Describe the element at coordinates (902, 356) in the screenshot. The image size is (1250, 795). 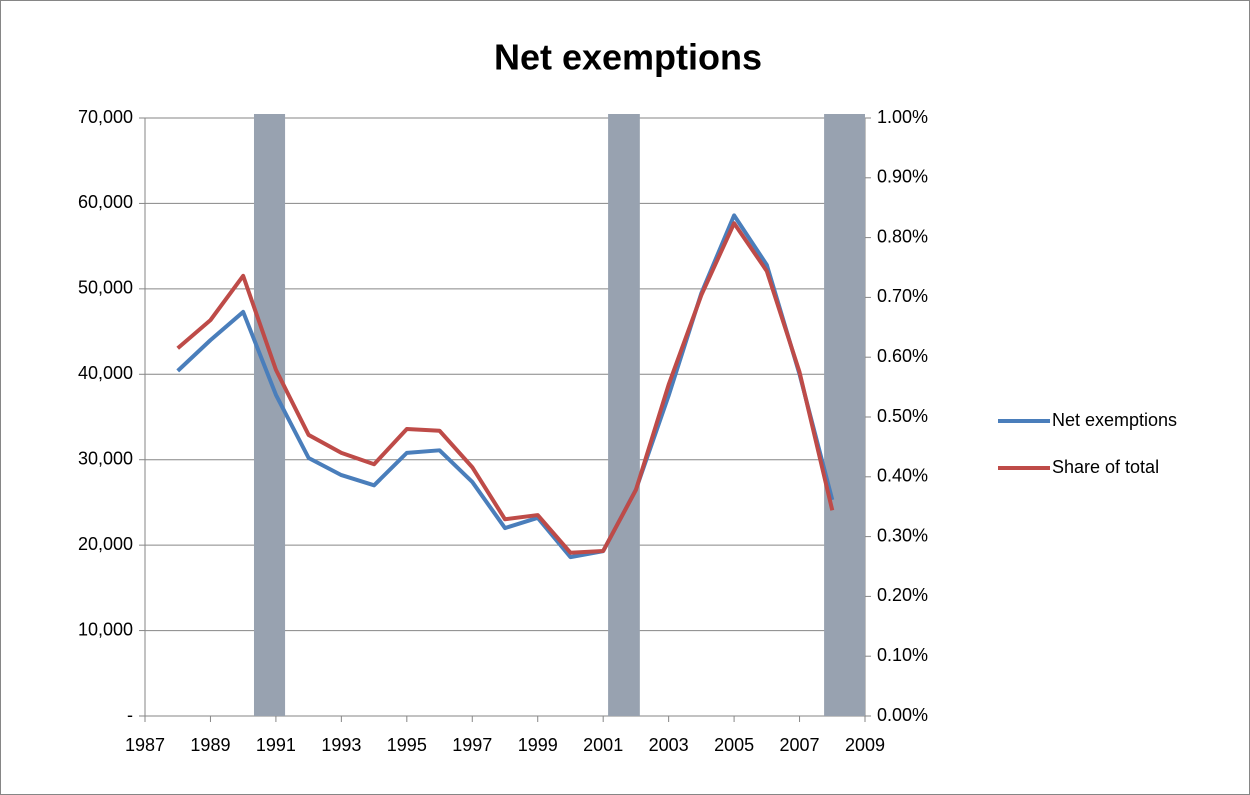
I see `y2-tick-label: 0.60%` at that location.